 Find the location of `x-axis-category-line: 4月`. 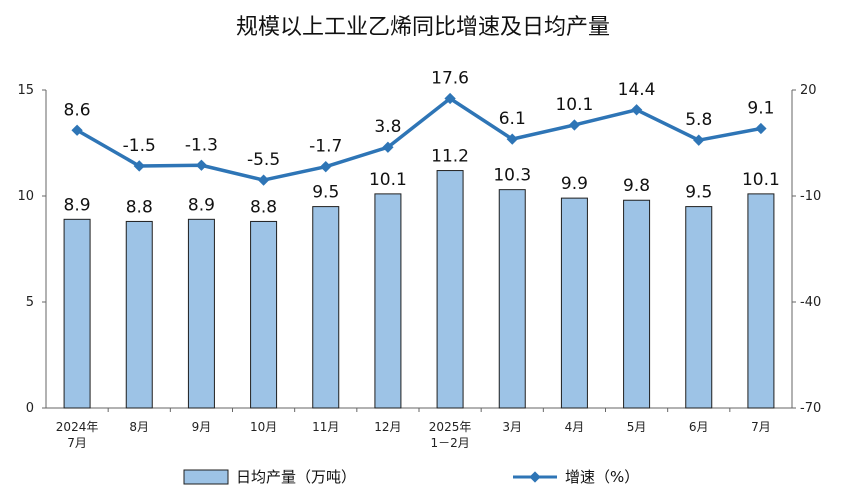

x-axis-category-line: 4月 is located at coordinates (575, 427).